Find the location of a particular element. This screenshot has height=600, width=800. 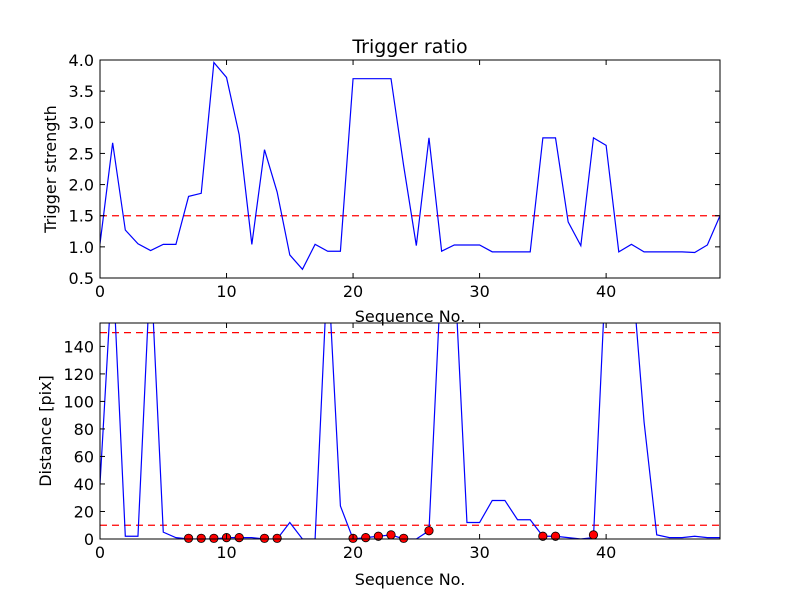

y-tick-label: 20 is located at coordinates (84, 511).